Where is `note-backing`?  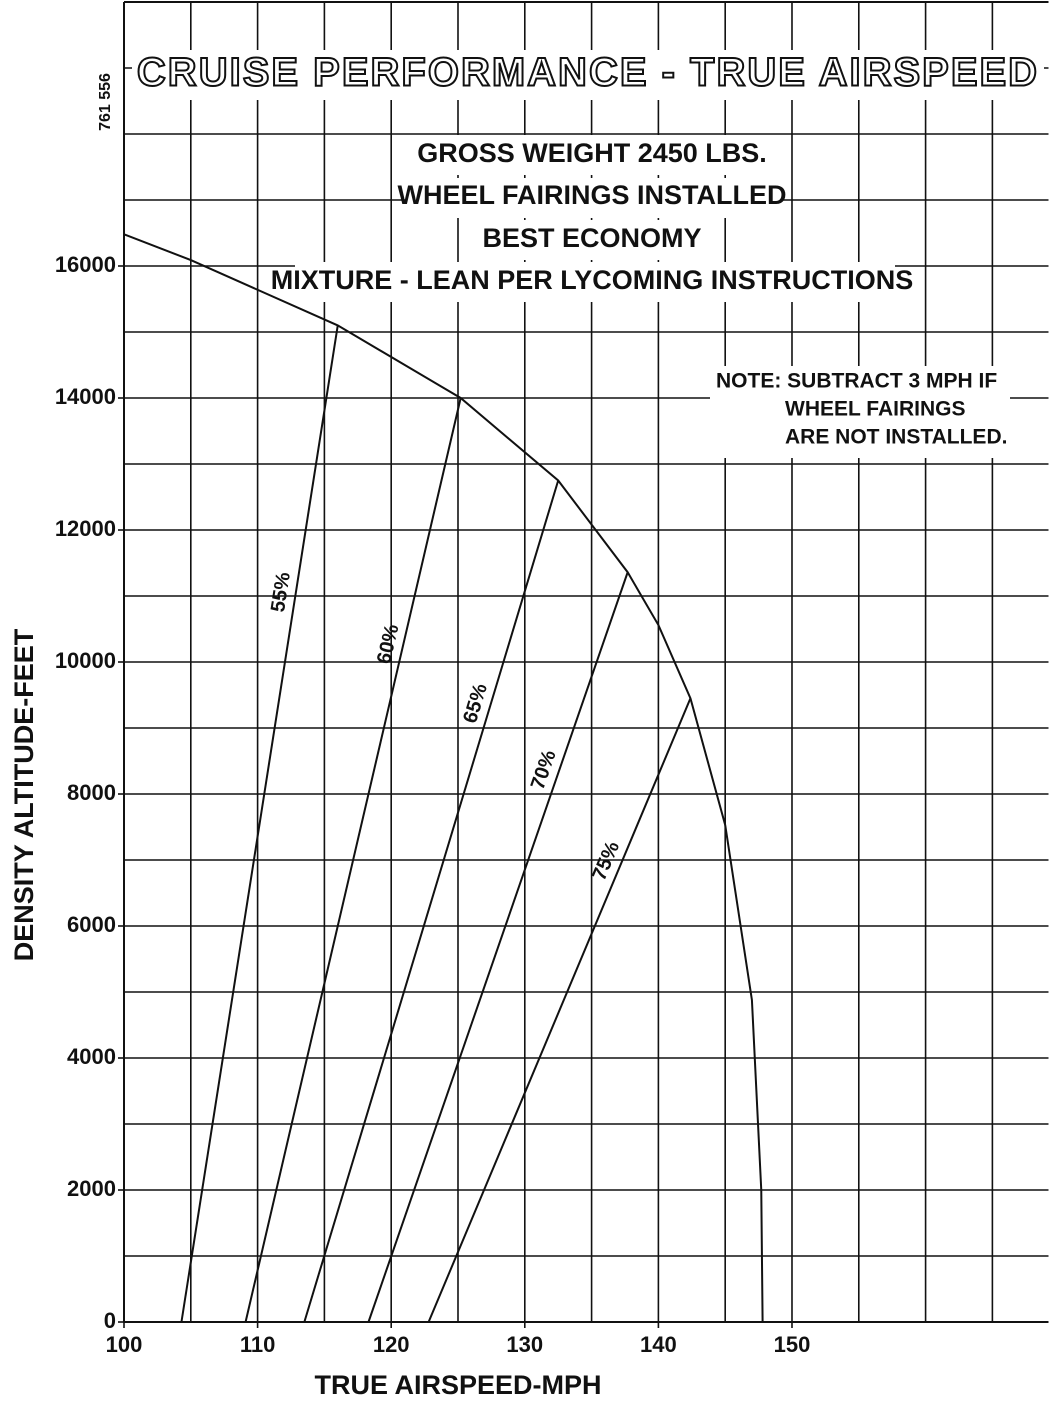
note-backing is located at coordinates (860, 412).